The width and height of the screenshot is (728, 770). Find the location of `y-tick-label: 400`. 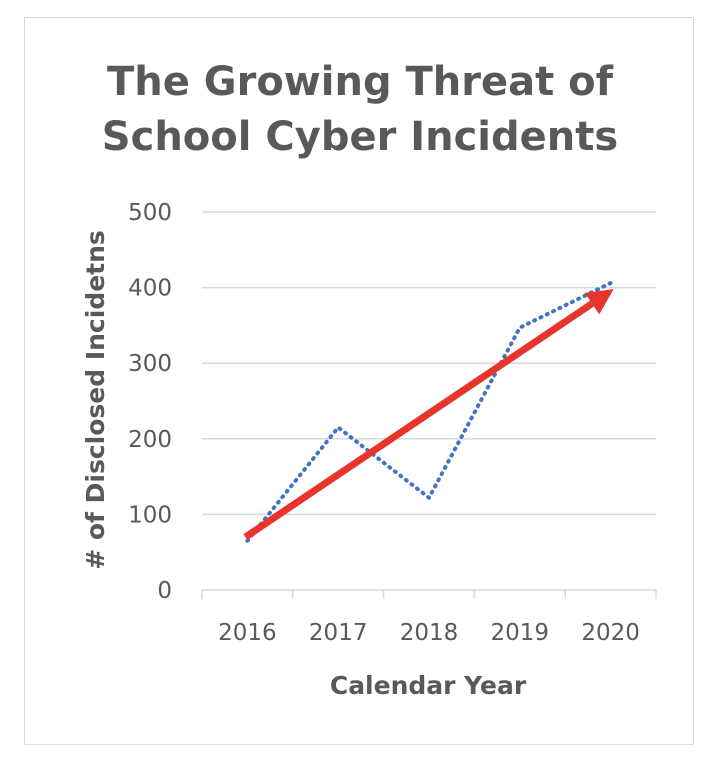

y-tick-label: 400 is located at coordinates (150, 289).